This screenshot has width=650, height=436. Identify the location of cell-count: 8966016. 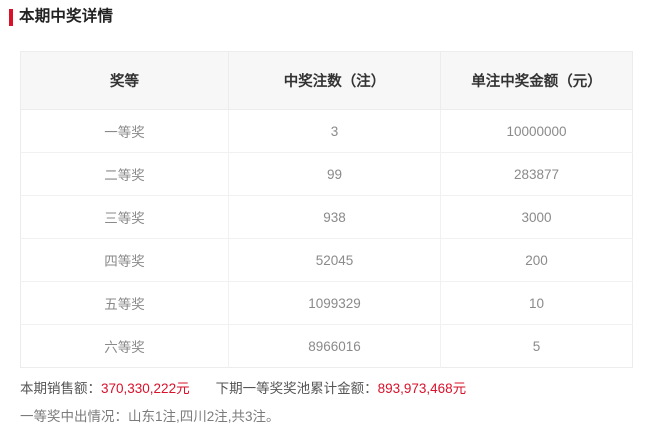
(334, 346).